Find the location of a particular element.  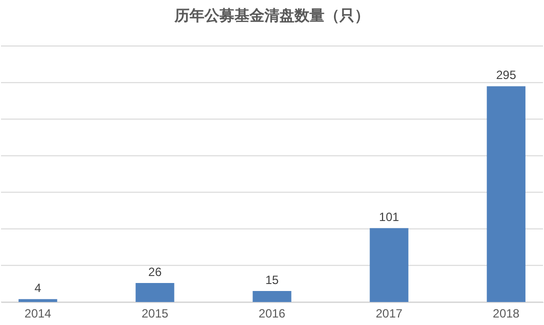

chart-title: 历年公募基金清盘数量（只） is located at coordinates (272, 16).